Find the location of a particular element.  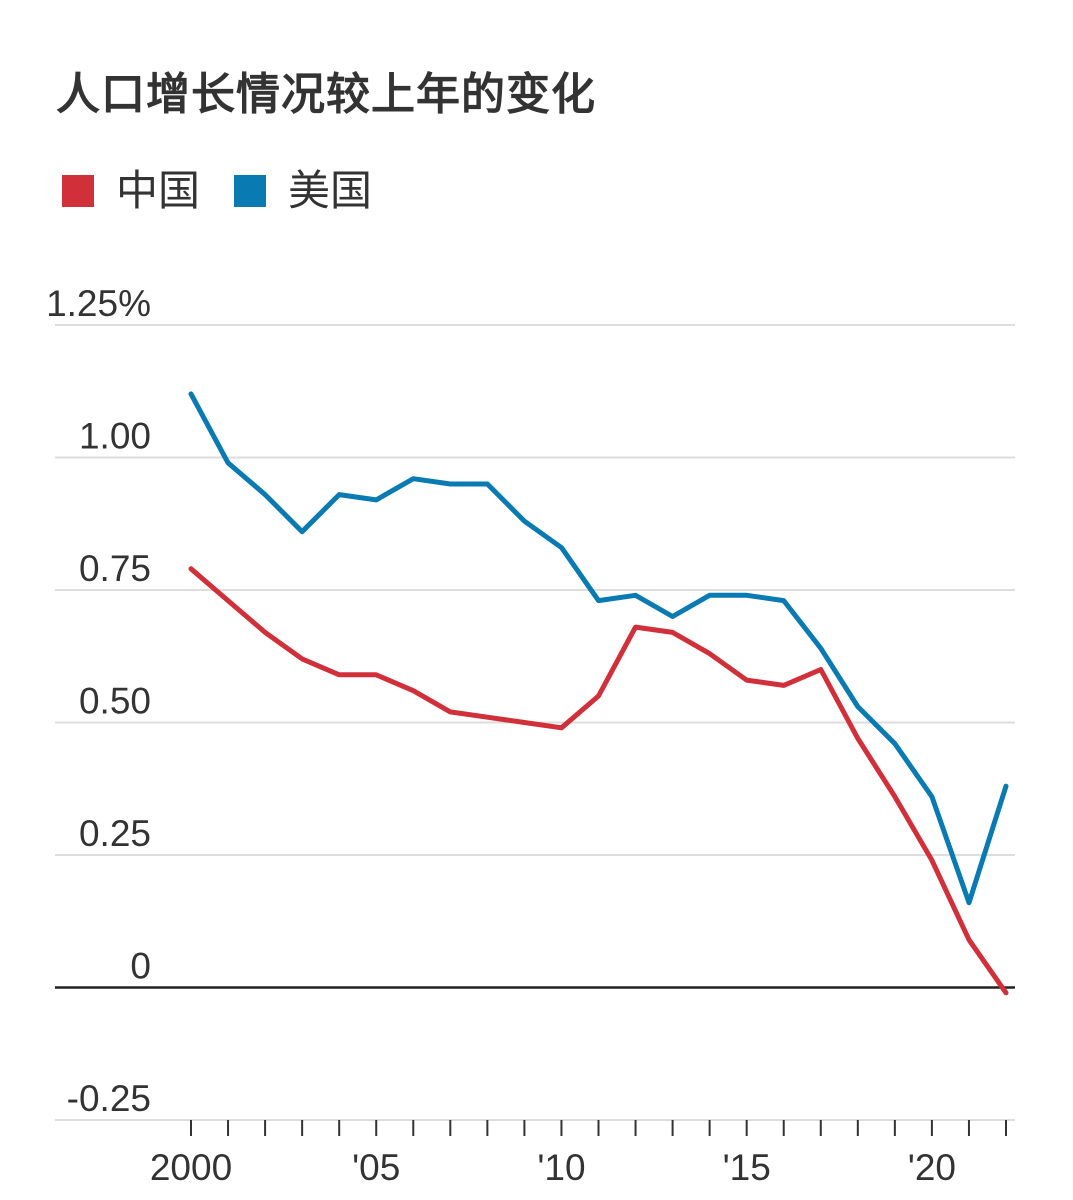

legend-label-usa: 美国 is located at coordinates (330, 190).